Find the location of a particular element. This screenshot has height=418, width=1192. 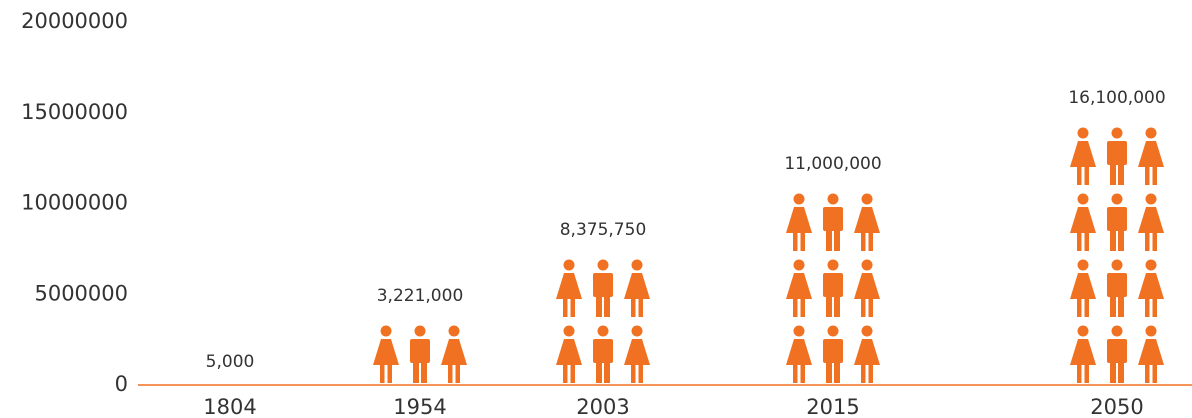

y-tick-label: 20000000 is located at coordinates (74, 21).